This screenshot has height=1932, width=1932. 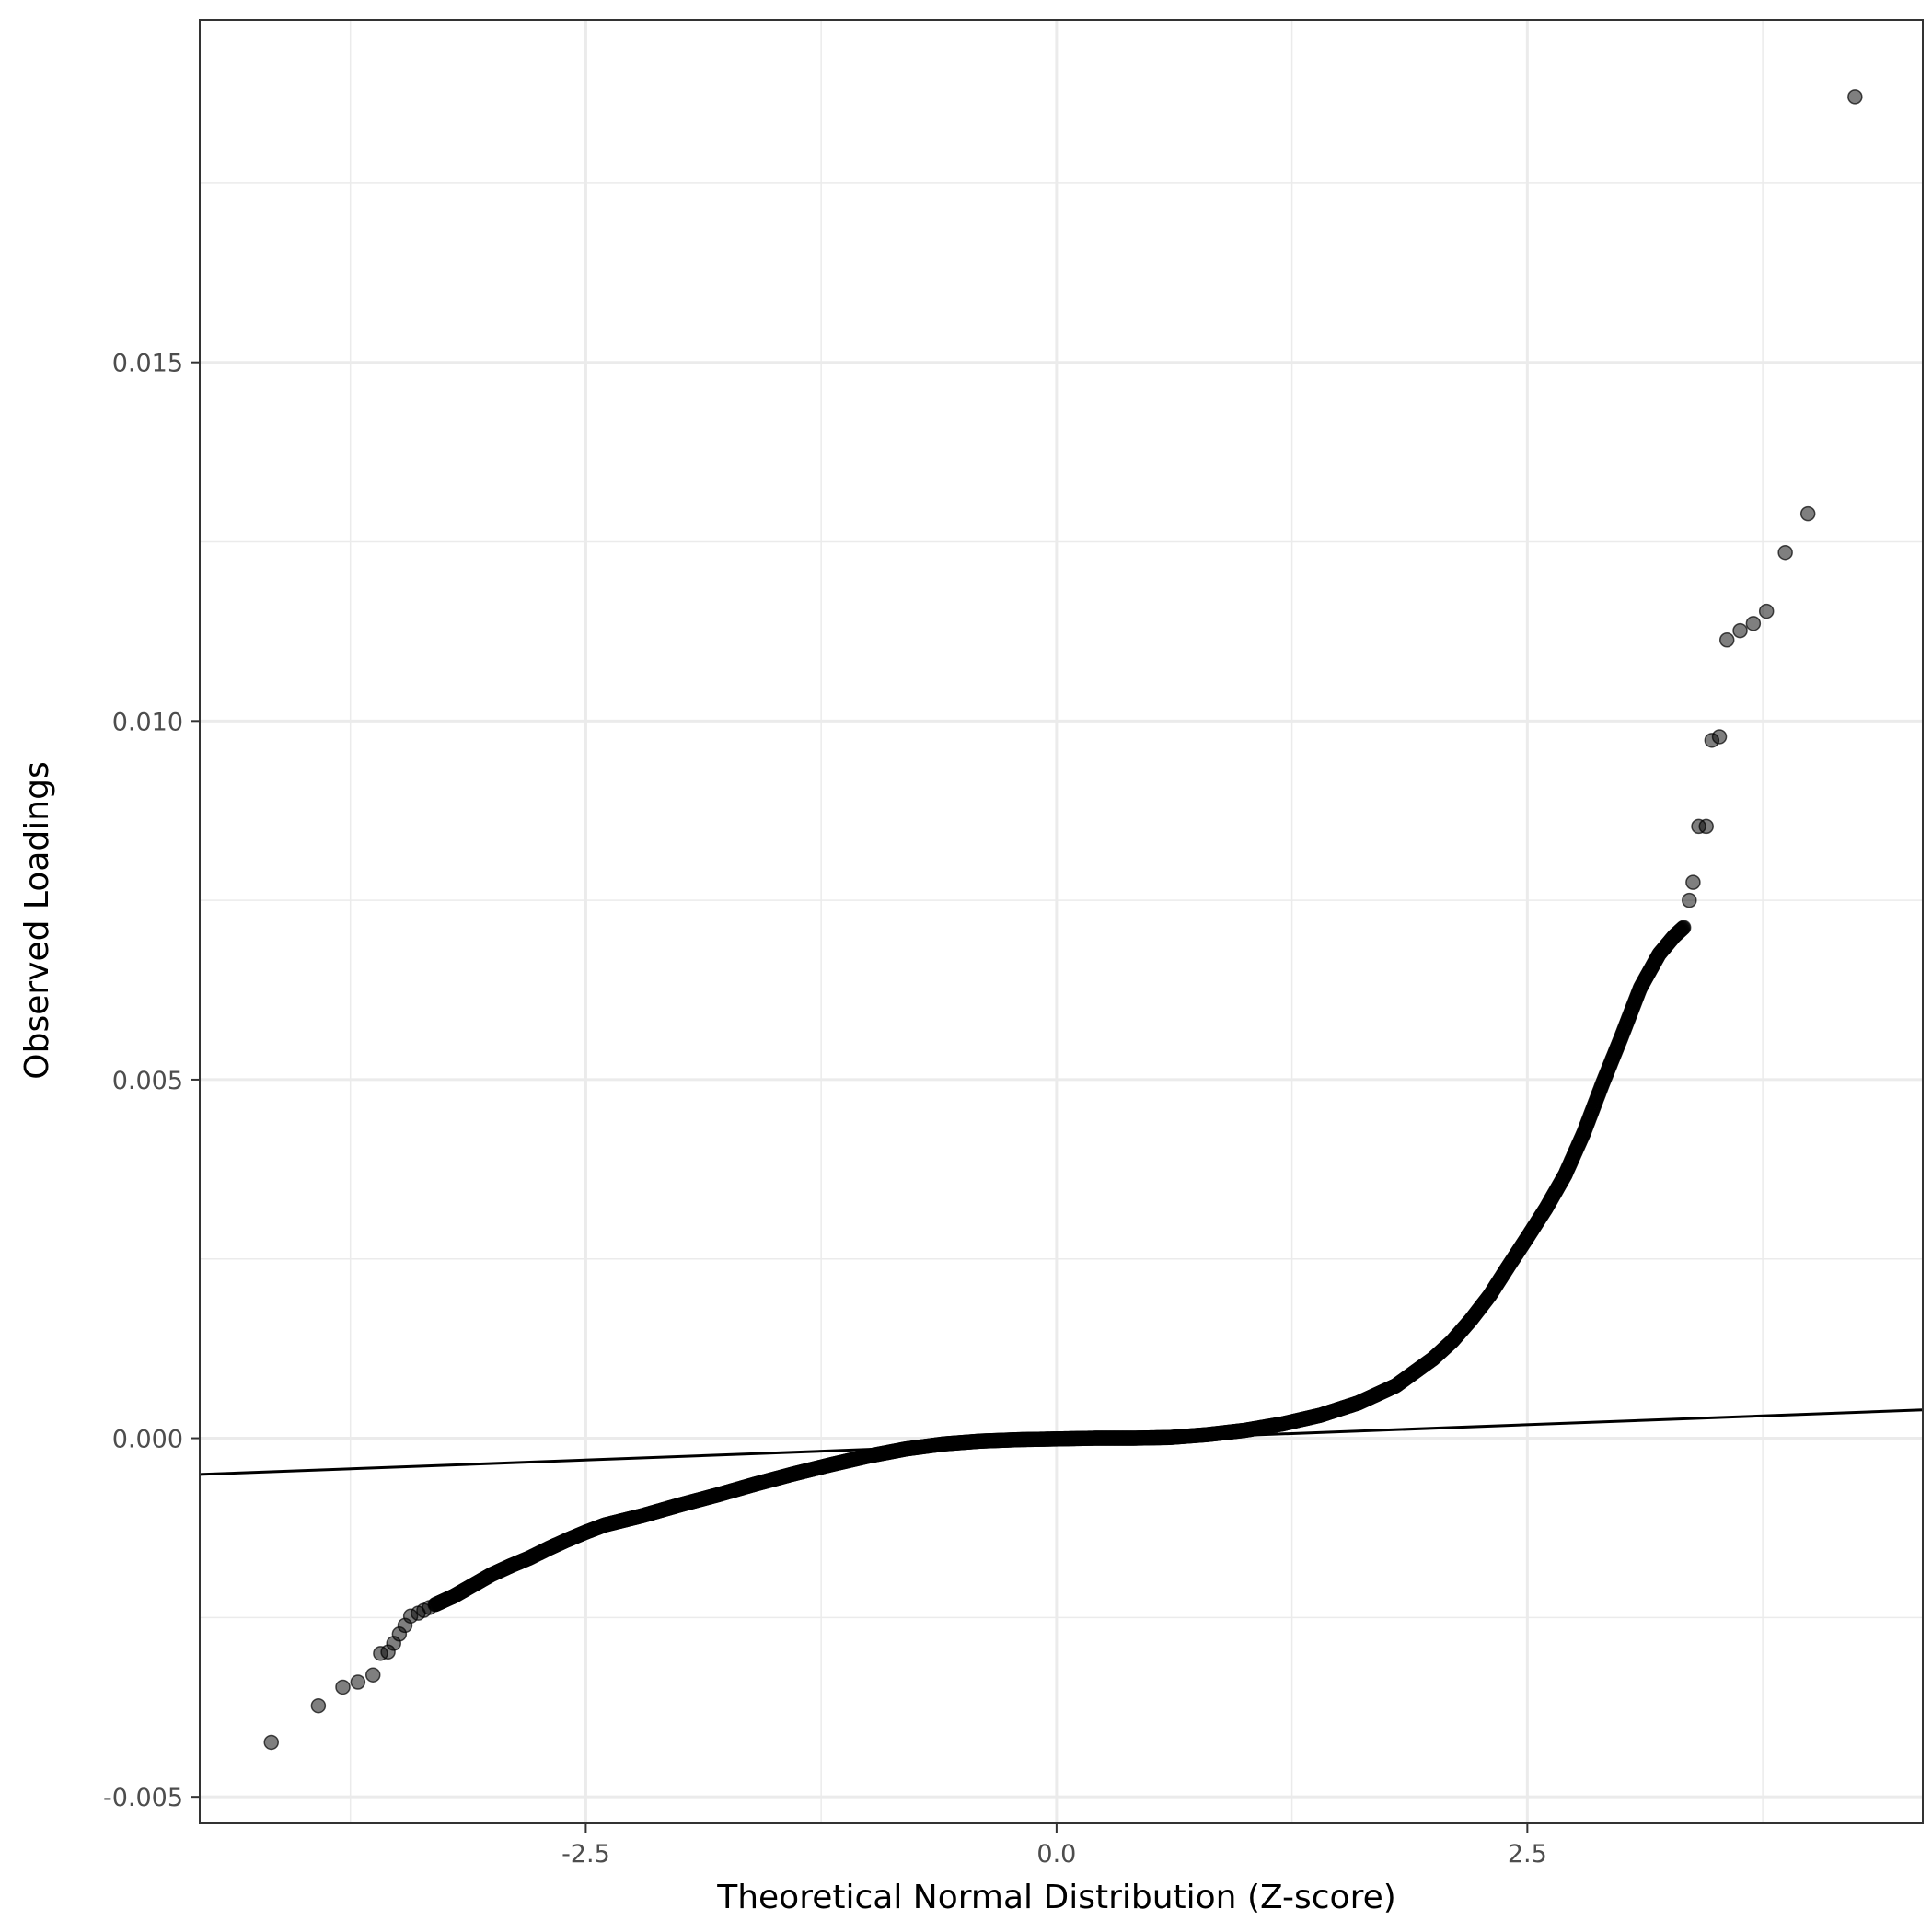 I want to click on y-tick-labels: -0.005 0.000 0.005 0.010 0.015, so click(x=143, y=1081).